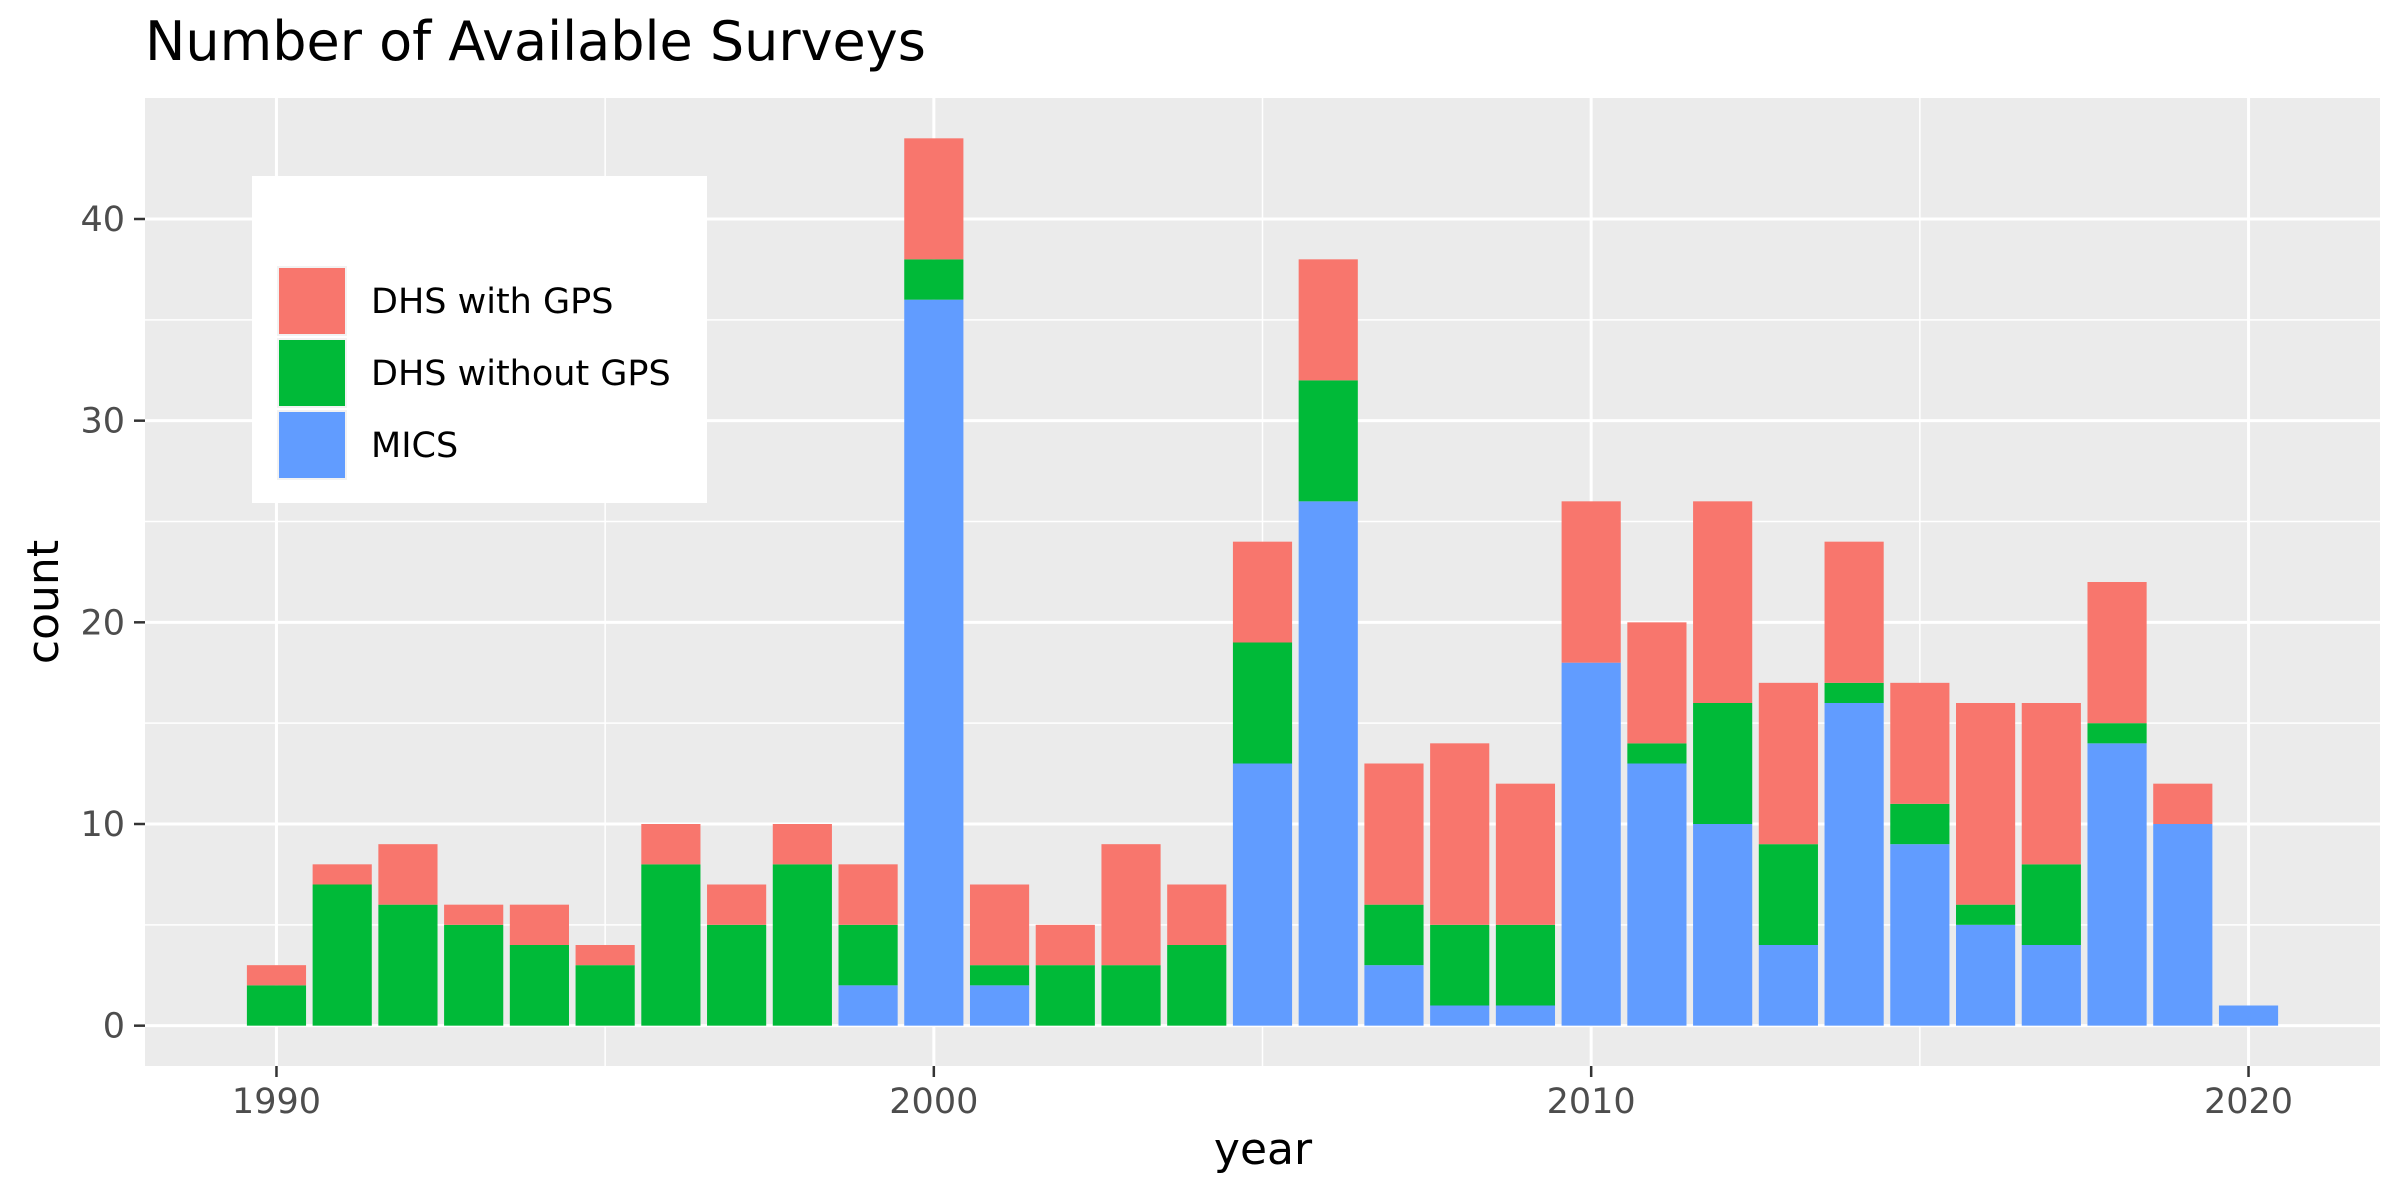 The image size is (2400, 1200). Describe the element at coordinates (1394, 834) in the screenshot. I see `bar-dhs-with-gps-2007` at that location.